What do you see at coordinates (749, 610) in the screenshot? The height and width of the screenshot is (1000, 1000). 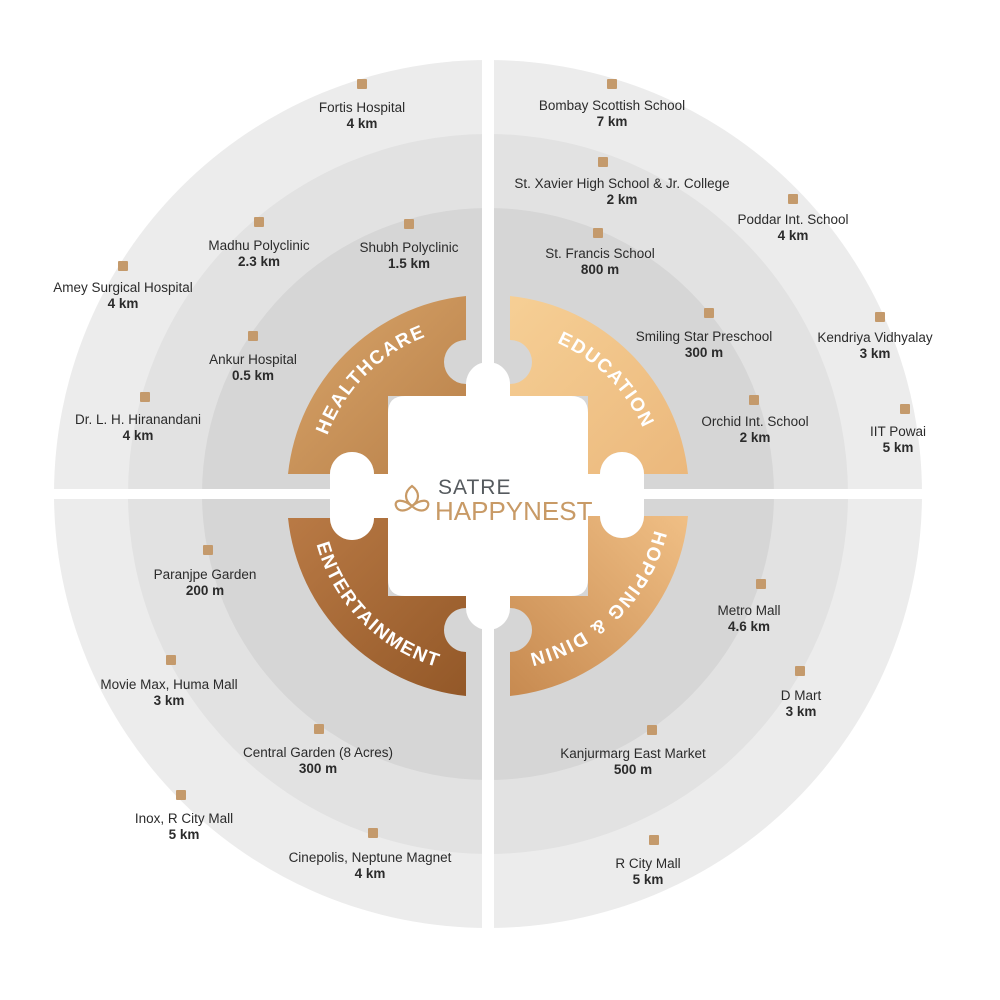 I see `place-name: Metro Mall` at bounding box center [749, 610].